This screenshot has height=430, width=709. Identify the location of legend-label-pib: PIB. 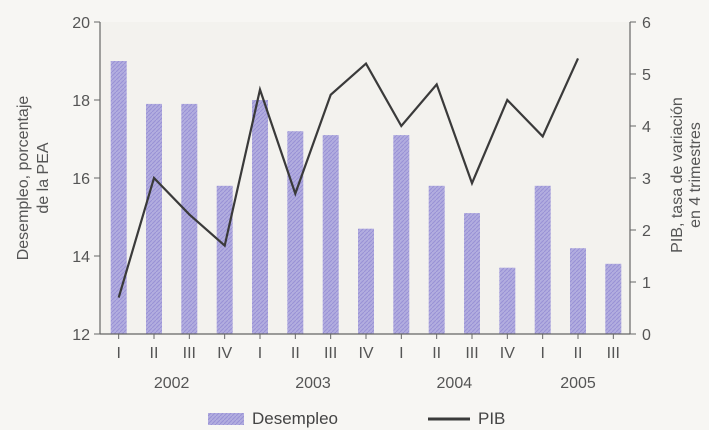
(491, 418).